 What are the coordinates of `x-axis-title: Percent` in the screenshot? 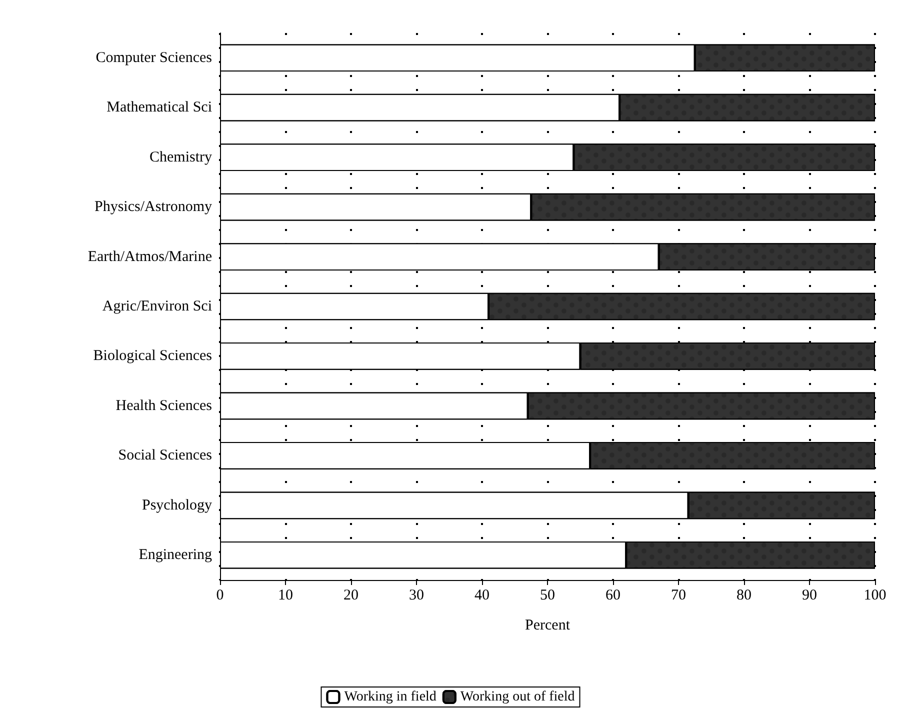 It's located at (548, 626).